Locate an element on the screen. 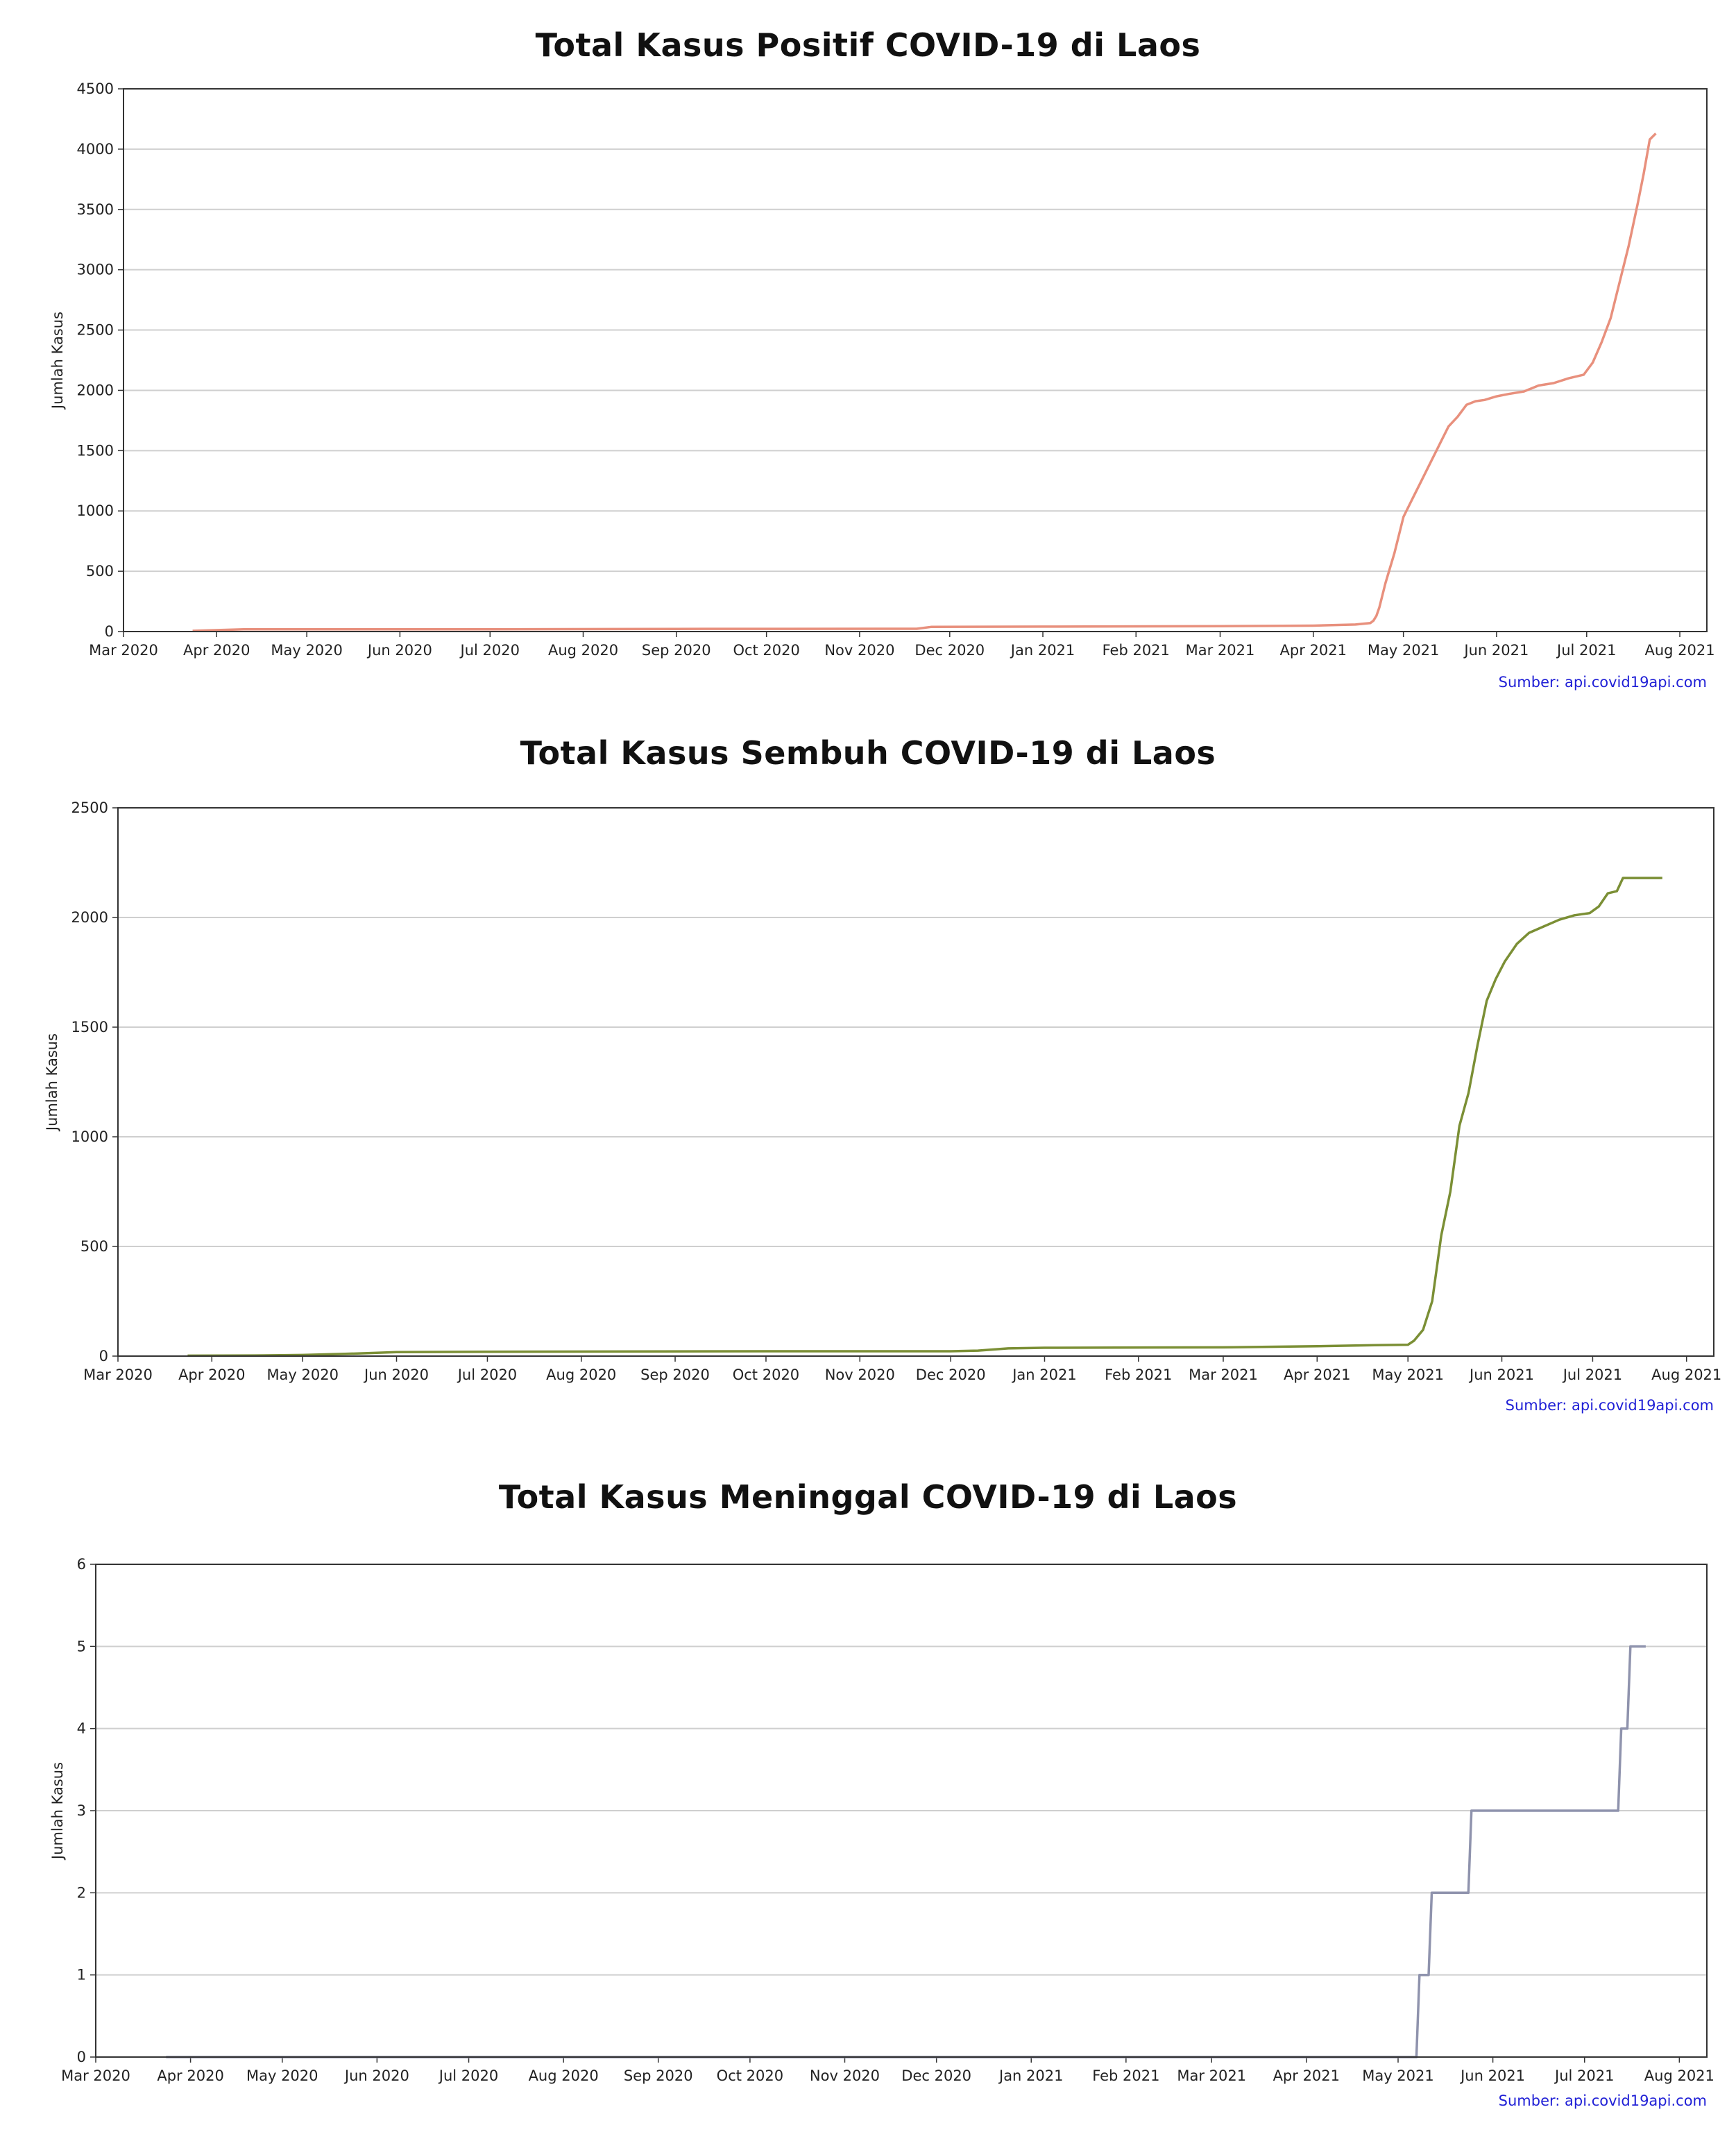 This screenshot has width=1736, height=2132. chart-title: Total Kasus Sembuh COVID-19 di Laos is located at coordinates (868, 753).